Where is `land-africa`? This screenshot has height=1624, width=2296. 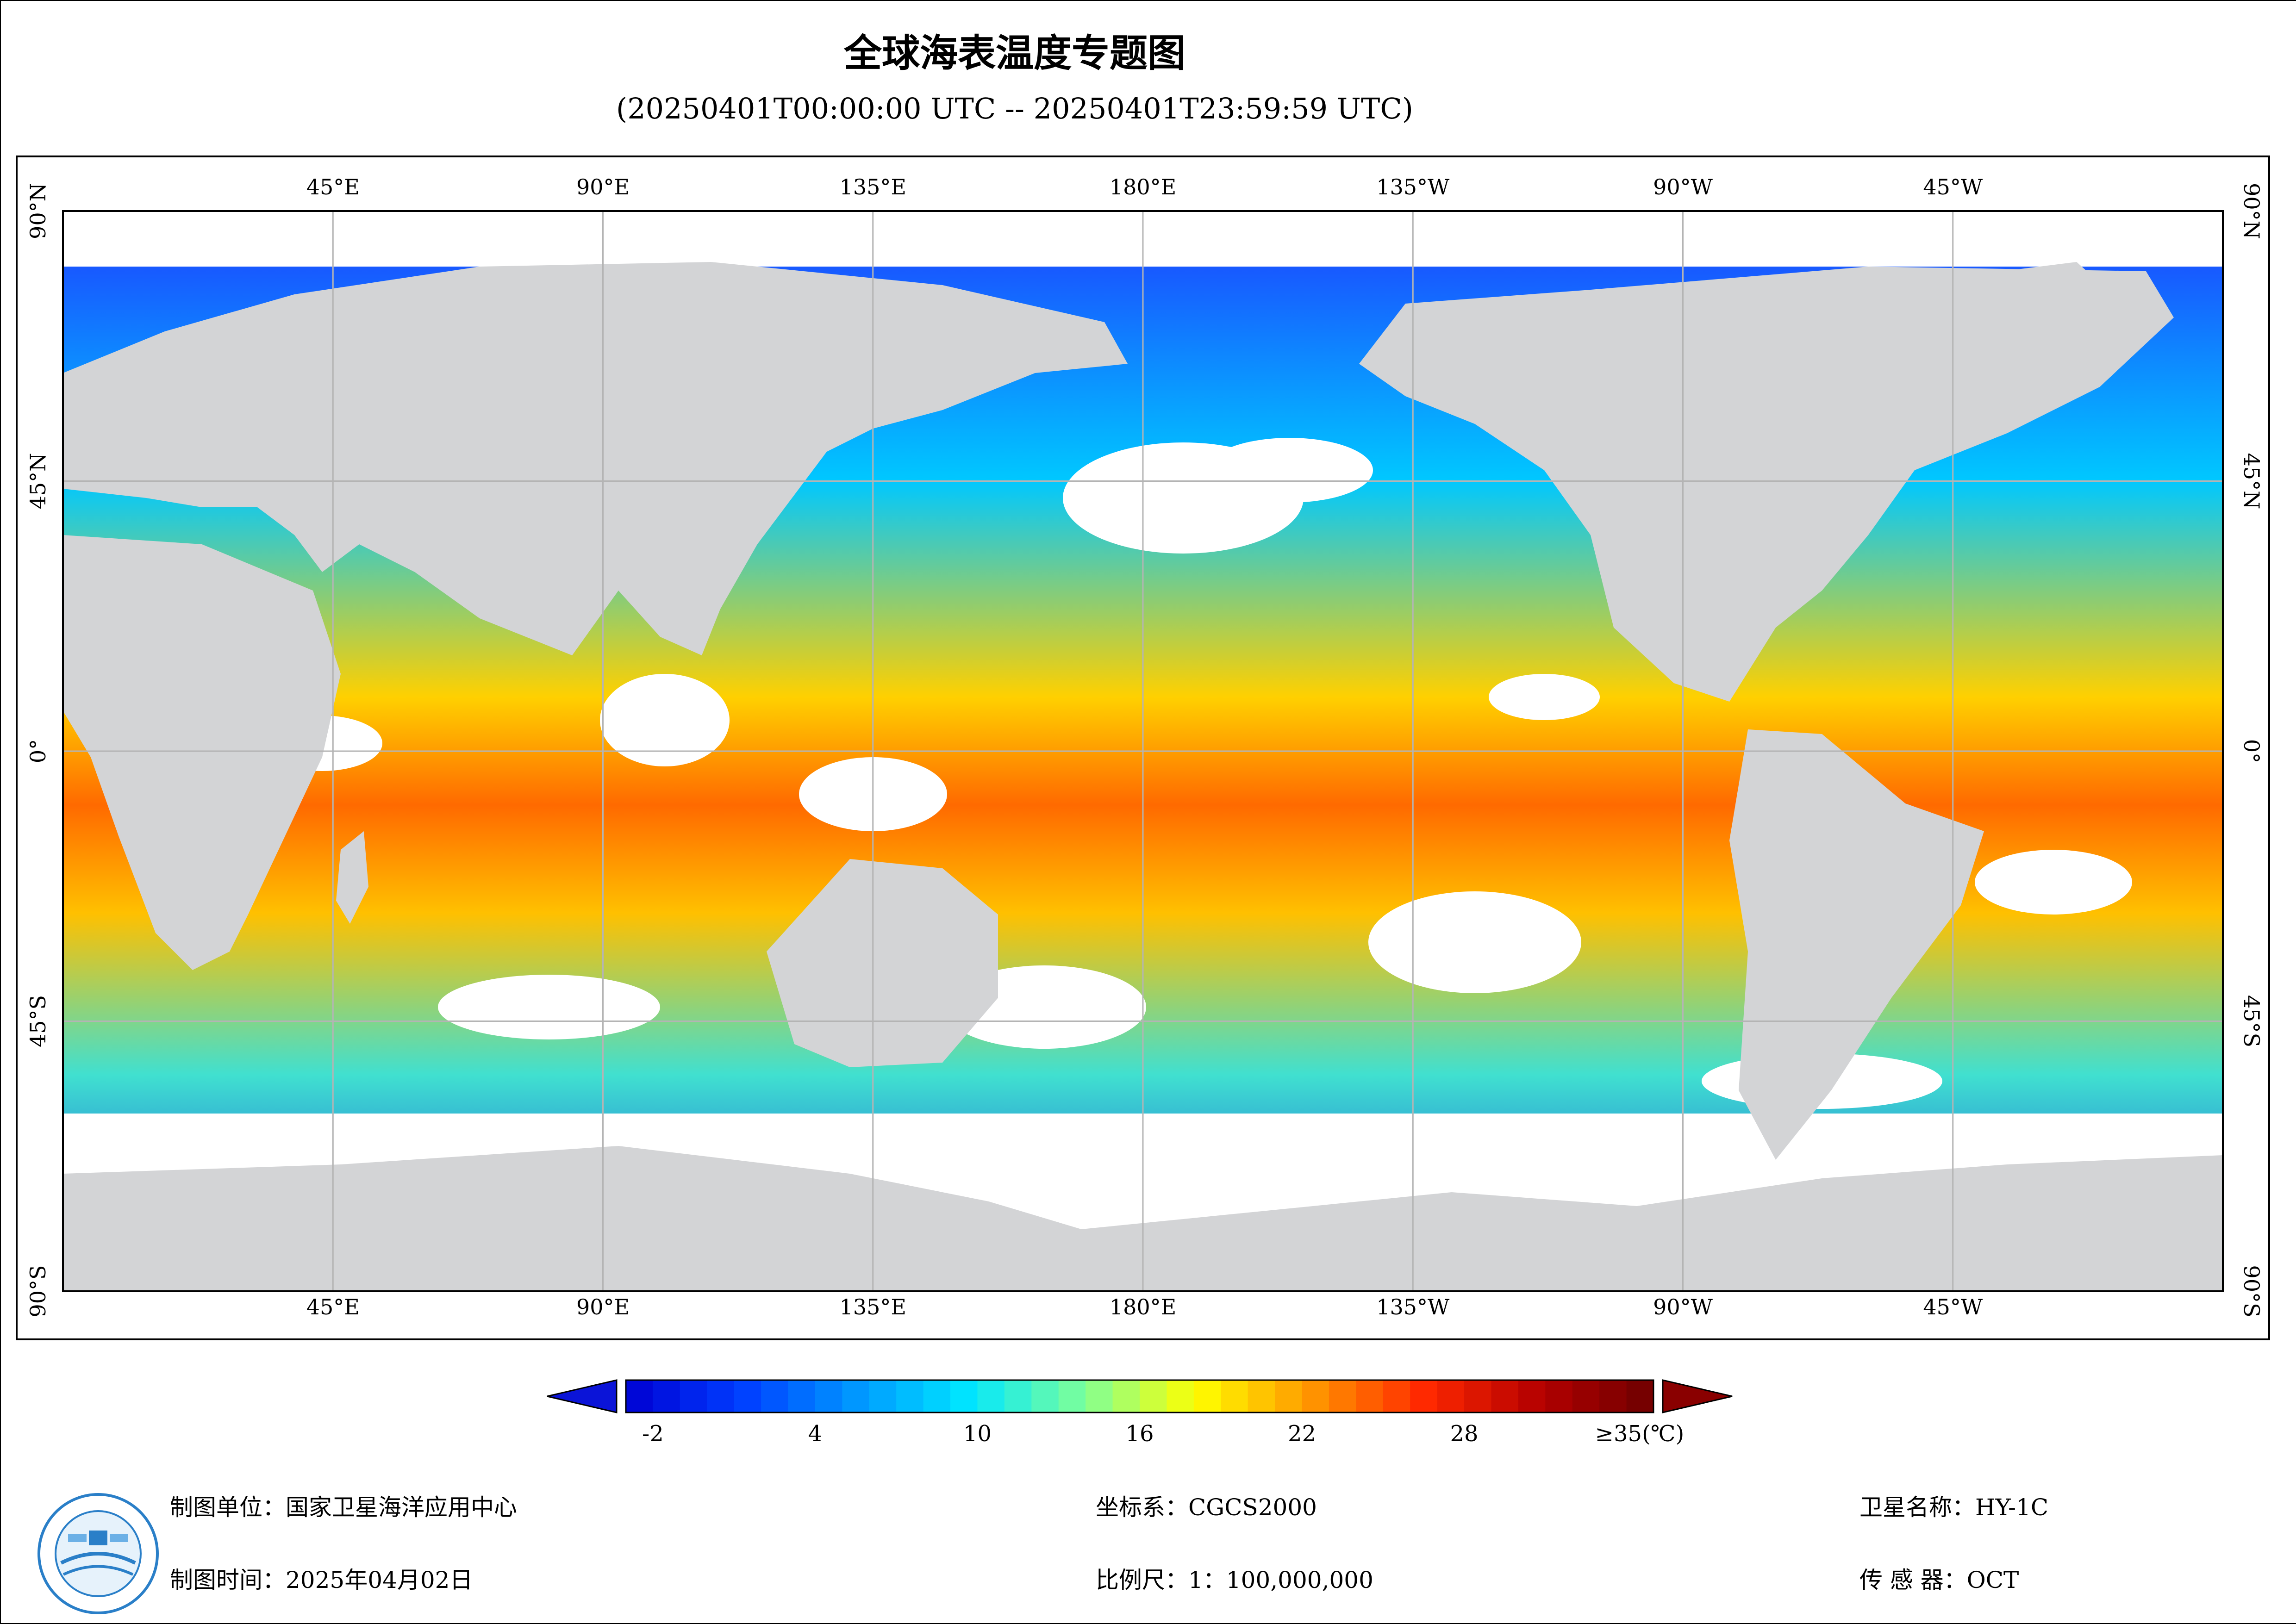 land-africa is located at coordinates (202, 752).